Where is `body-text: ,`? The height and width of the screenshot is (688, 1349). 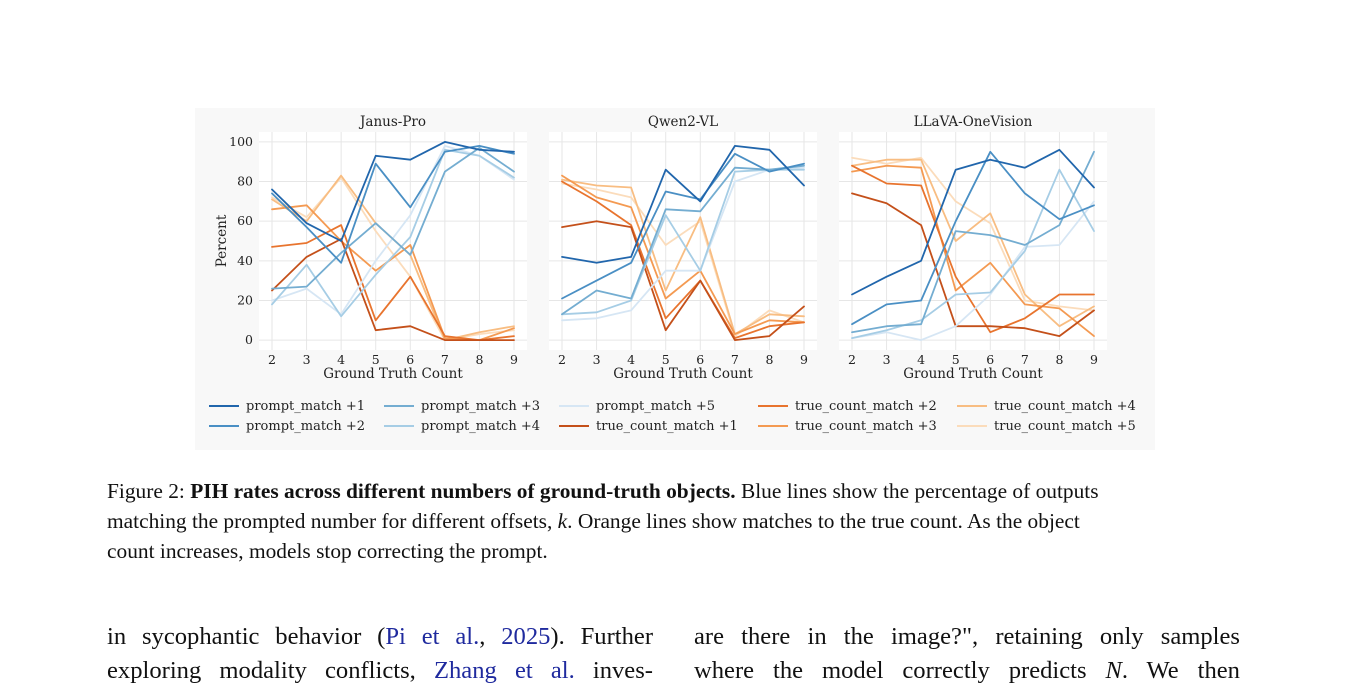 body-text: , is located at coordinates (490, 636).